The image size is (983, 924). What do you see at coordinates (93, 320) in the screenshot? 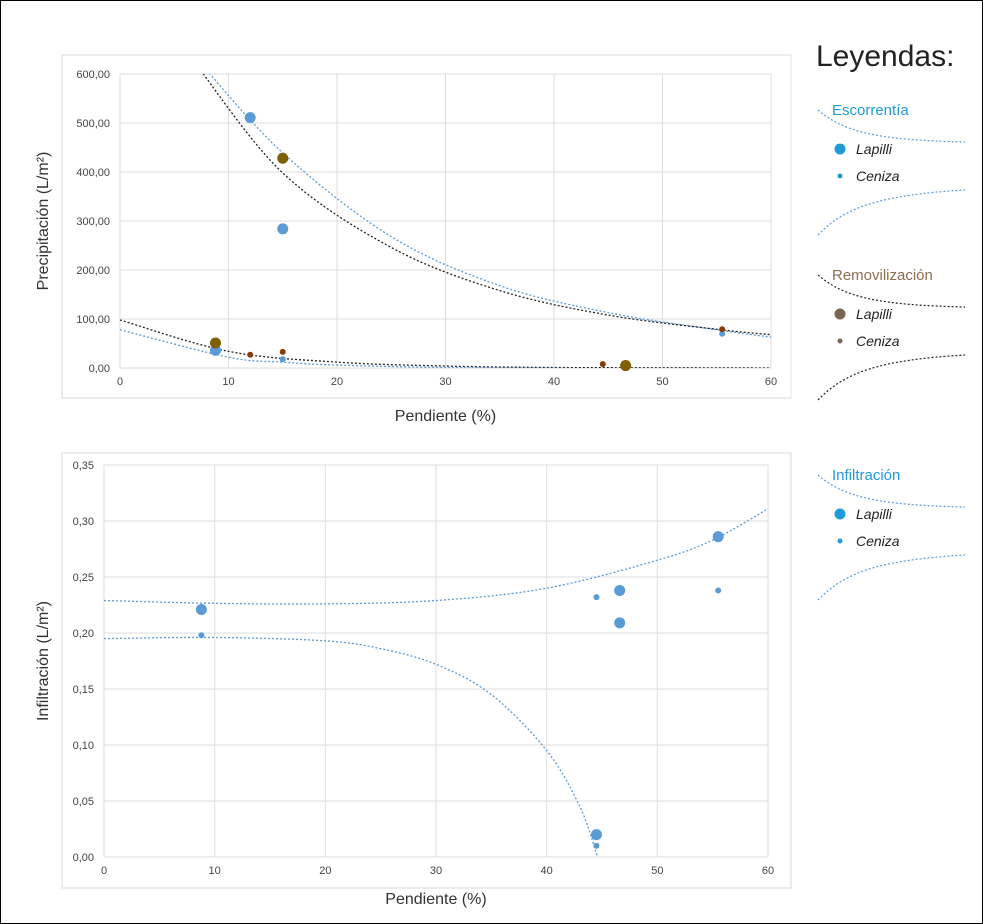
I see `y-tick-label: 100,00` at bounding box center [93, 320].